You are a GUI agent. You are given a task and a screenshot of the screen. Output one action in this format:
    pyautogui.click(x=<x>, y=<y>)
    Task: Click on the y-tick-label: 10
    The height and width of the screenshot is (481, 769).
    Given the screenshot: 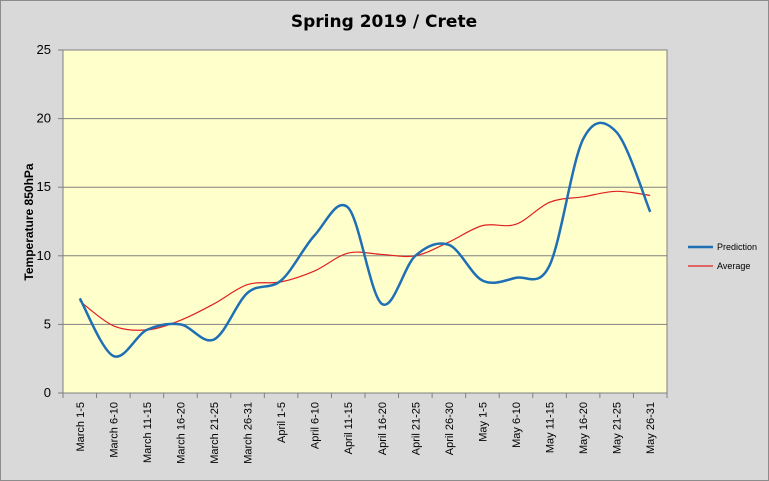 What is the action you would take?
    pyautogui.click(x=44, y=255)
    